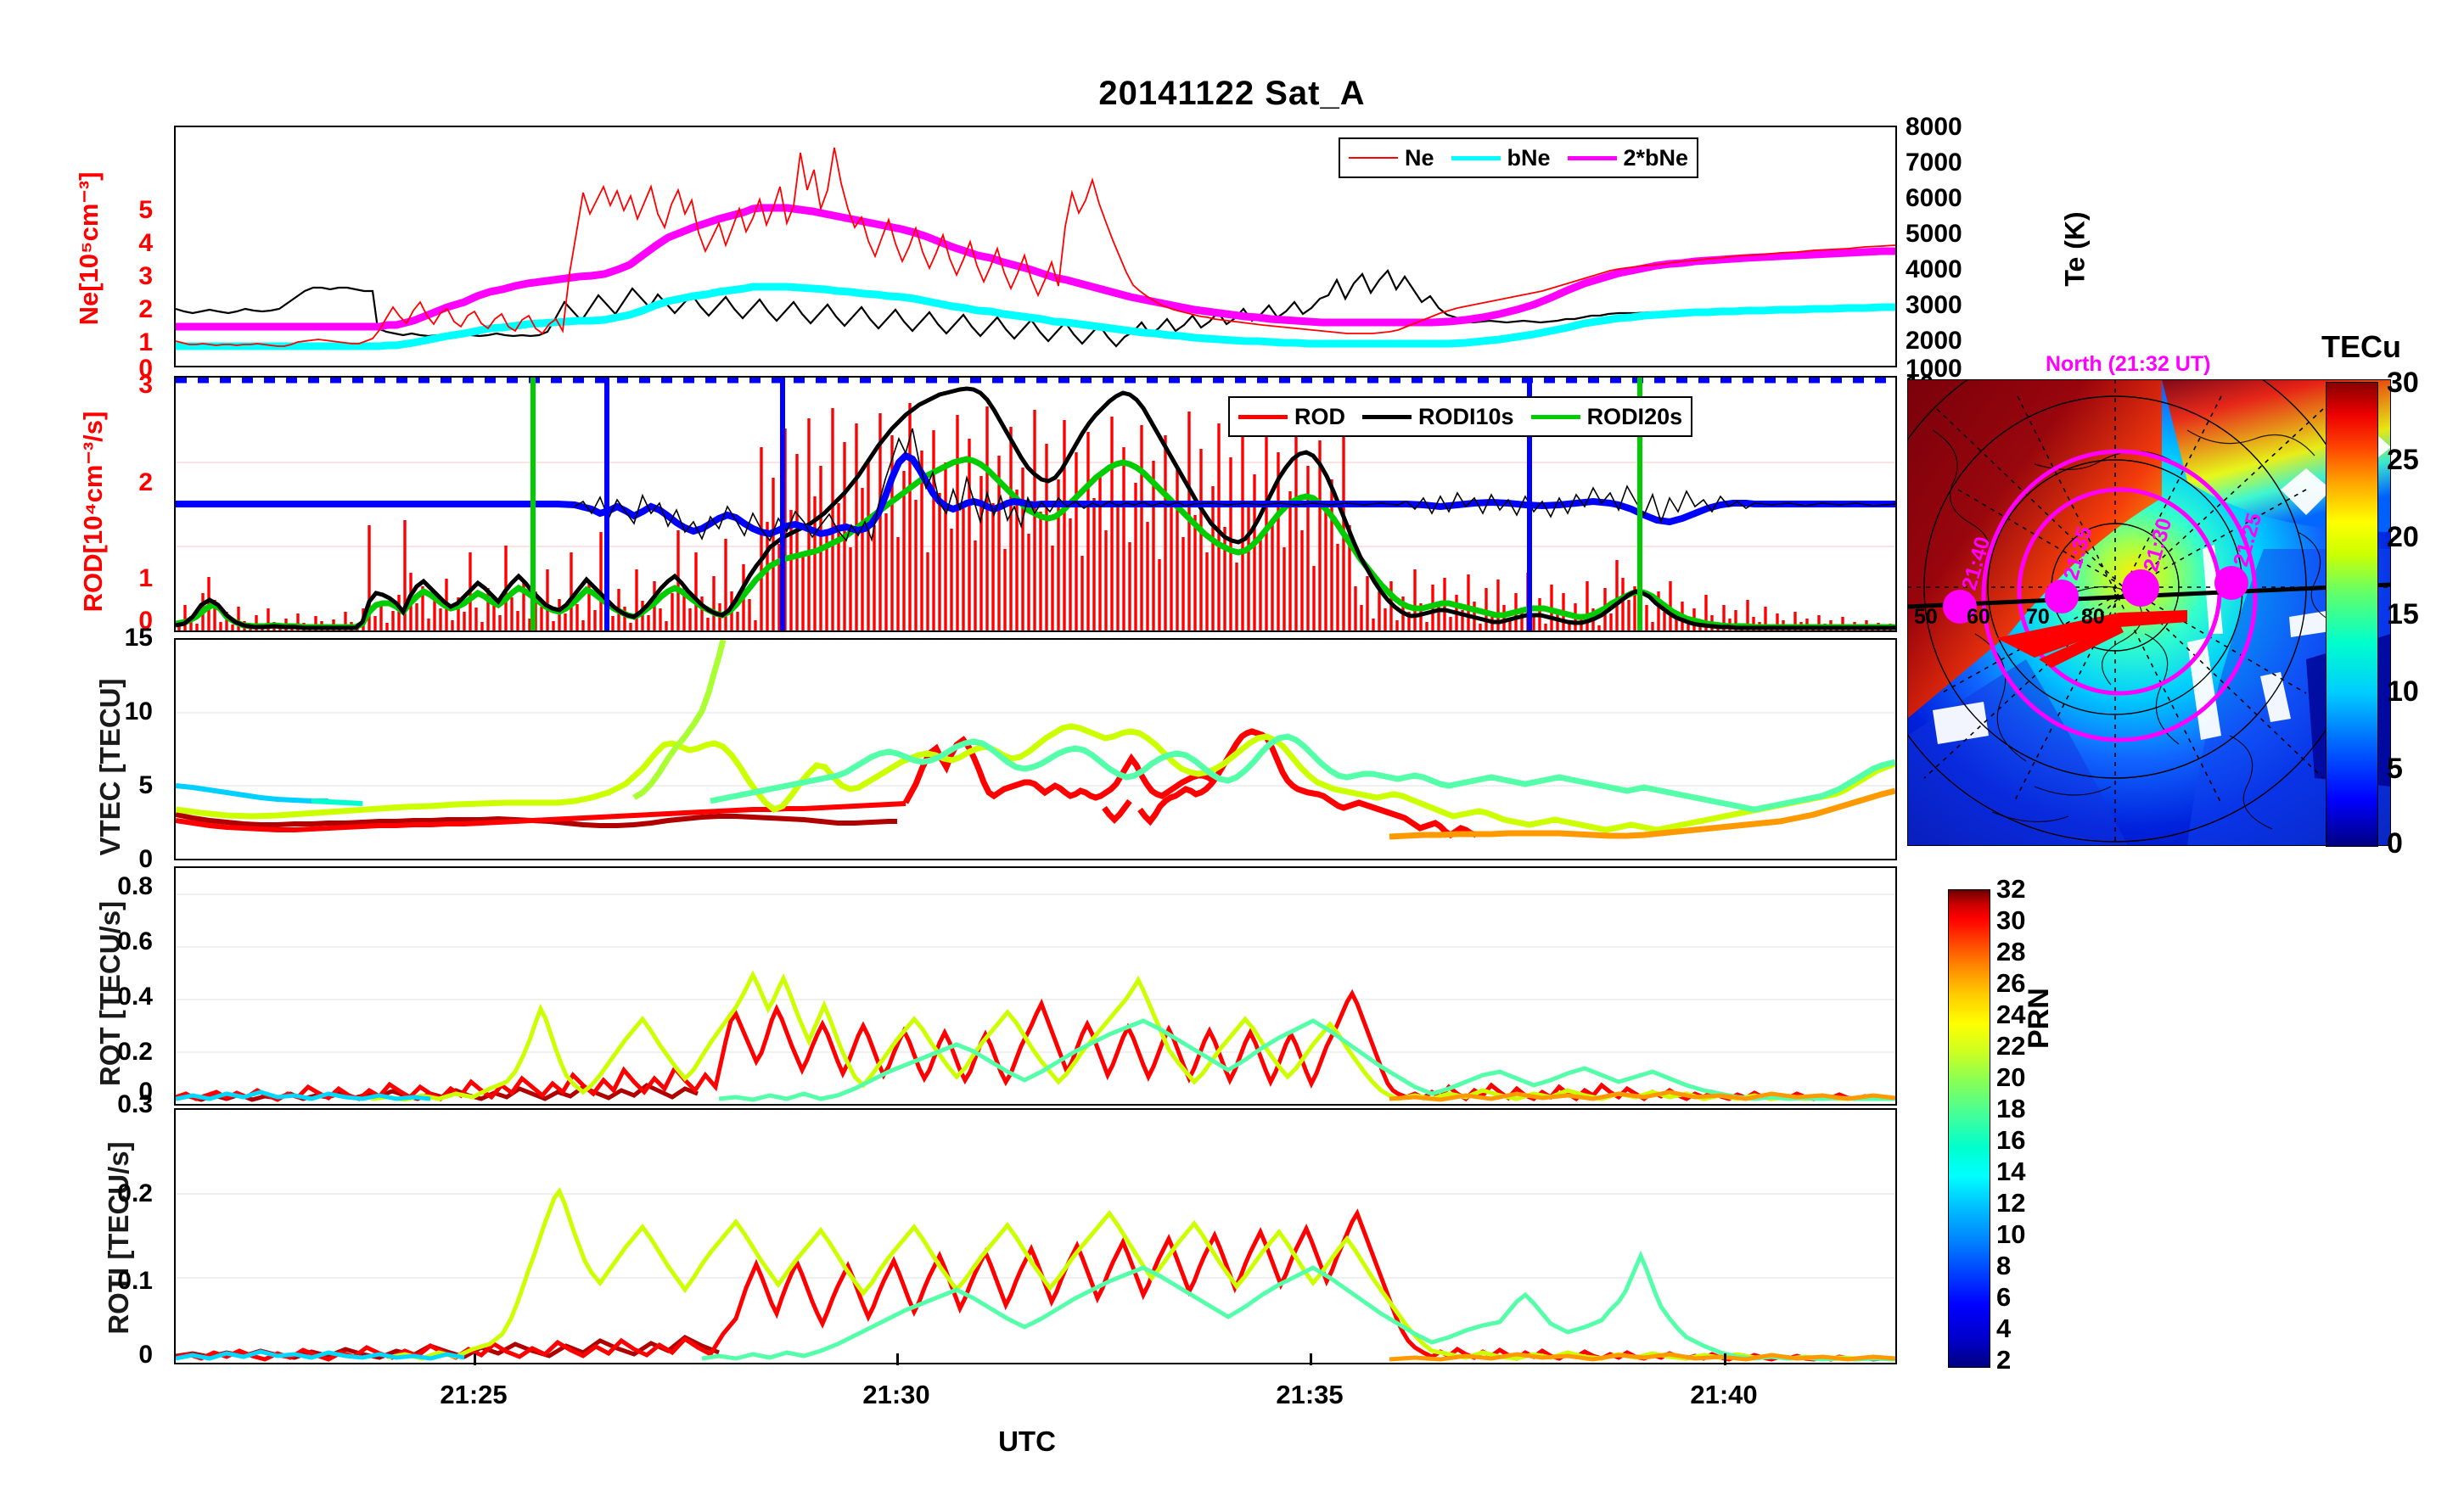 The width and height of the screenshot is (2464, 1490). Describe the element at coordinates (89, 248) in the screenshot. I see `panel-ne-ylabel: Ne[10⁵cm⁻³]` at that location.